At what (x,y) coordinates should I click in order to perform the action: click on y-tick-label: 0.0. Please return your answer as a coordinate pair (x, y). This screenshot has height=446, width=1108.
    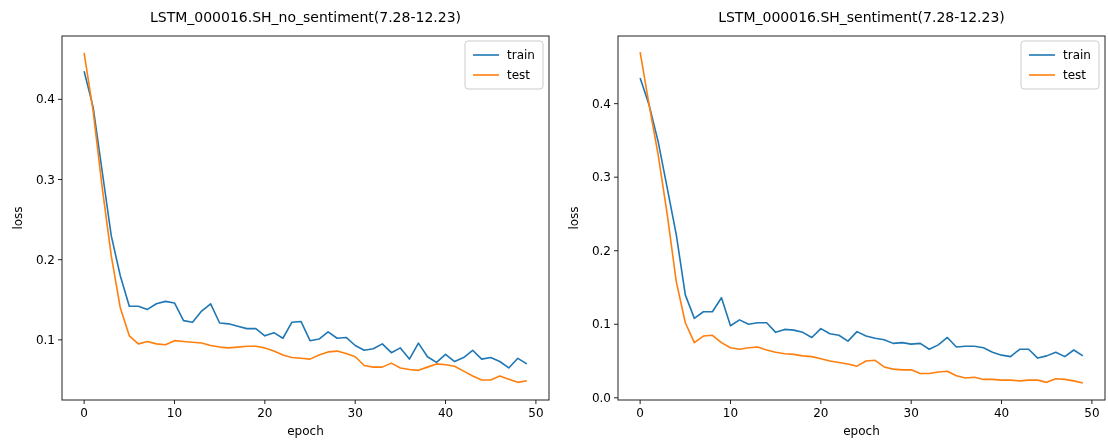
    Looking at the image, I should click on (601, 397).